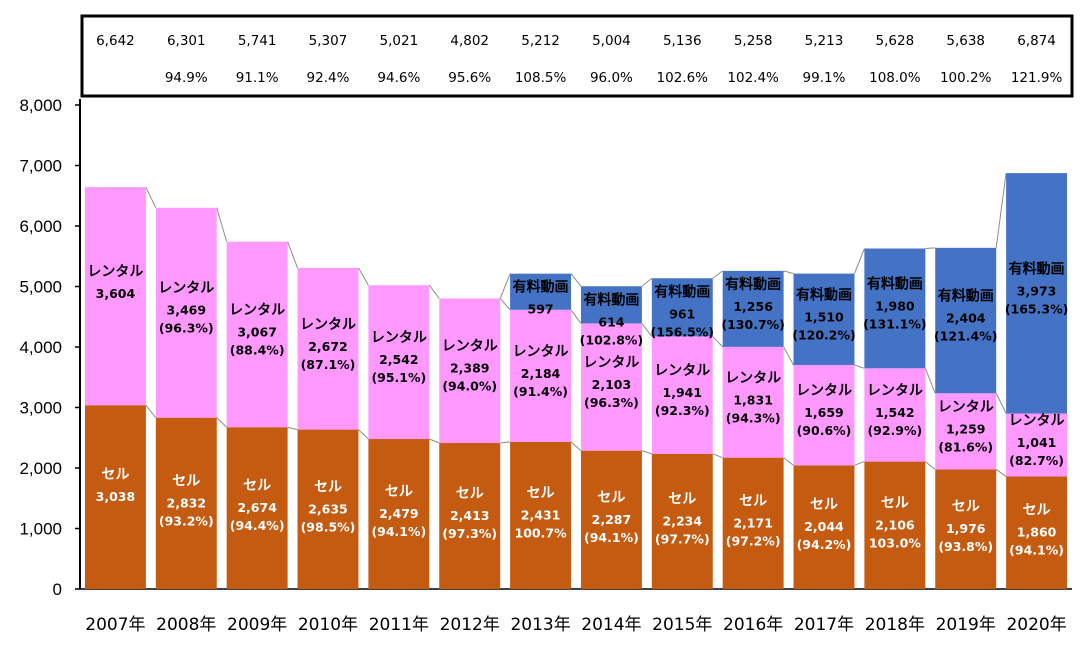 The height and width of the screenshot is (645, 1080). Describe the element at coordinates (398, 377) in the screenshot. I see `rental-yoy-label: (95.1%)` at that location.